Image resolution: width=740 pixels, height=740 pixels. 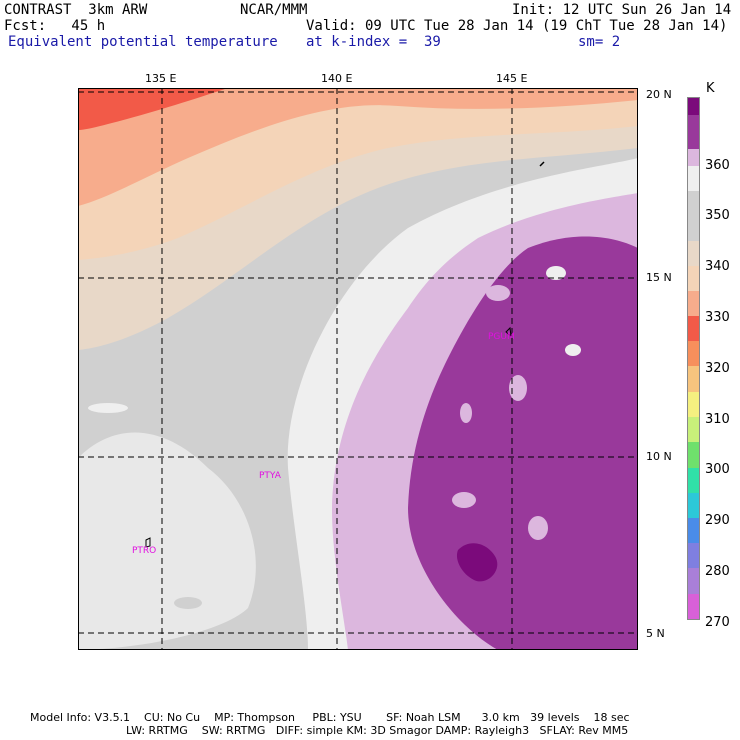 I want to click on lat-label-5: 5 N, so click(x=655, y=633).